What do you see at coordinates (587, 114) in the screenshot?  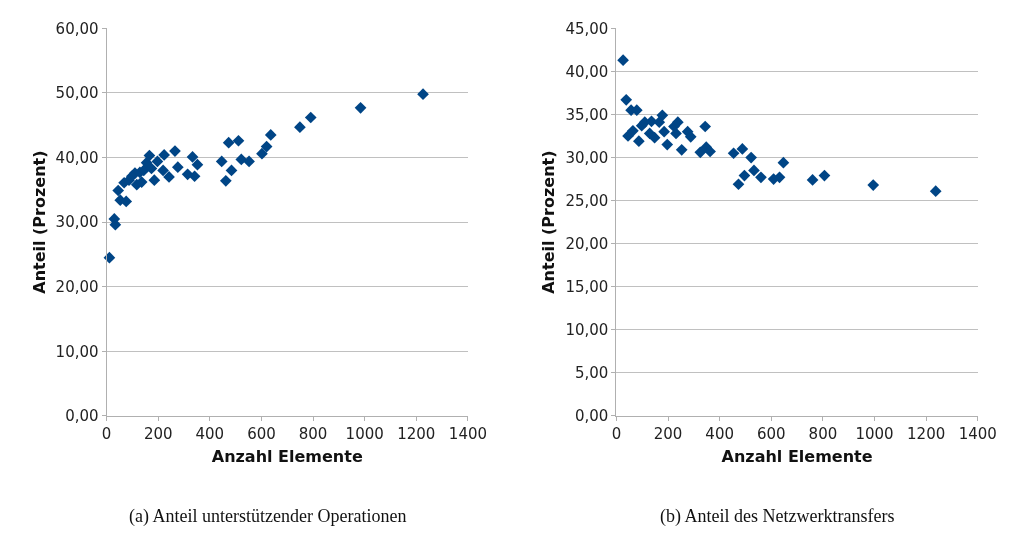 I see `y-tick-label: 35,00` at bounding box center [587, 114].